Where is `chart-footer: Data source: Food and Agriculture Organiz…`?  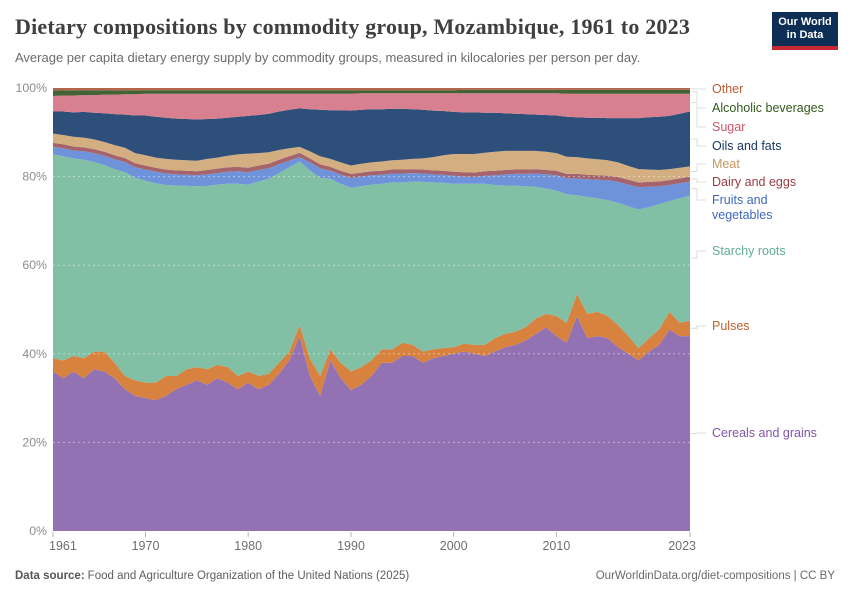
chart-footer: Data source: Food and Agriculture Organiz… is located at coordinates (425, 576).